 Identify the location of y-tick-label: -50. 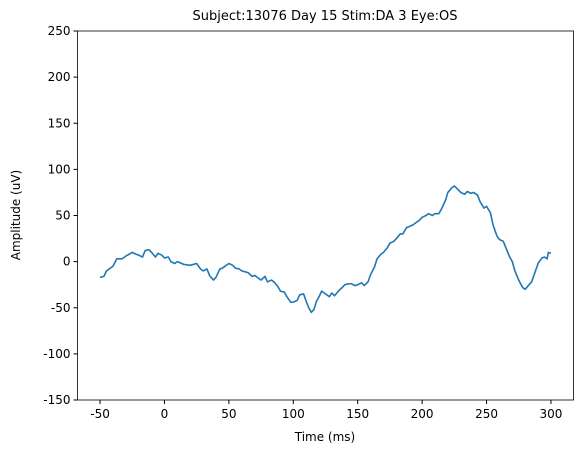
(61, 308).